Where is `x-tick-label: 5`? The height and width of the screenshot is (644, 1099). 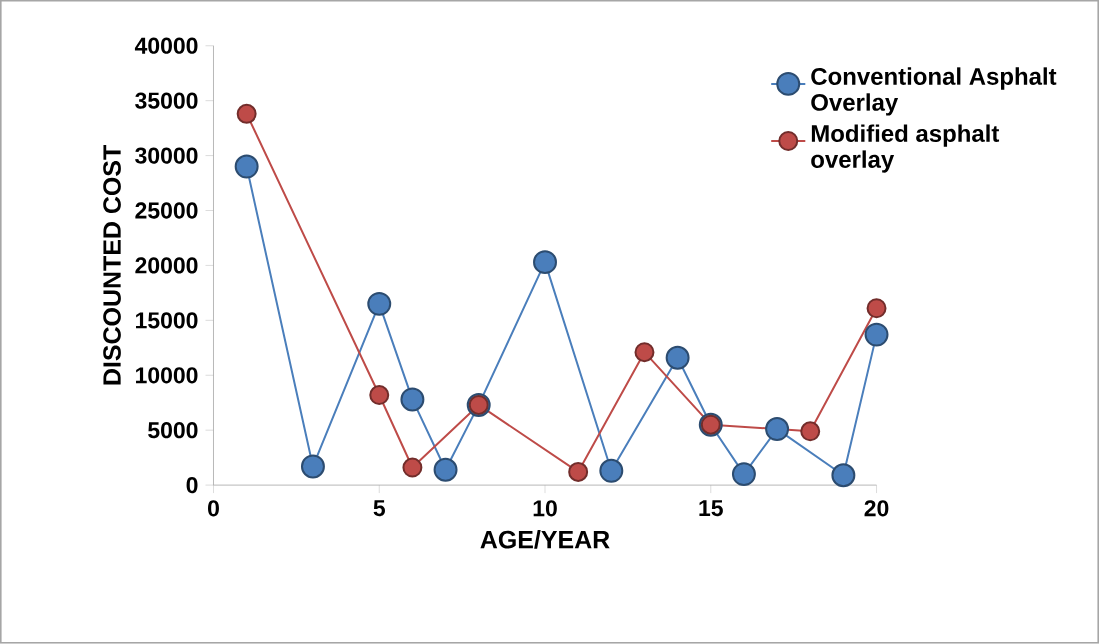
x-tick-label: 5 is located at coordinates (379, 508).